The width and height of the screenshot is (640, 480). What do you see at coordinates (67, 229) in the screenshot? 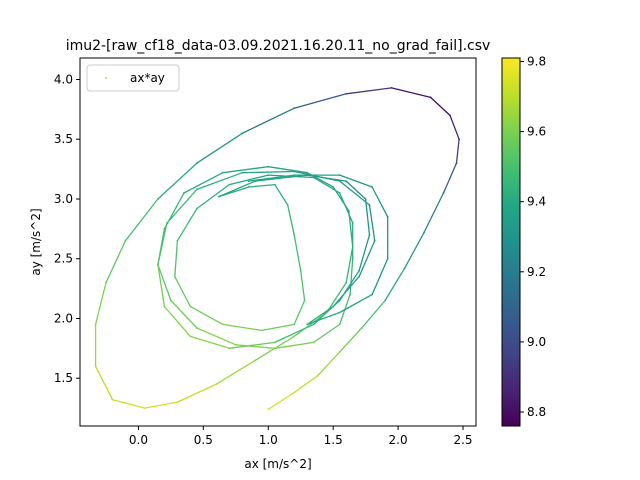
I see `y-axis-ticks: 1.5 2.0 2.5 3.0 3.5 4.0` at bounding box center [67, 229].